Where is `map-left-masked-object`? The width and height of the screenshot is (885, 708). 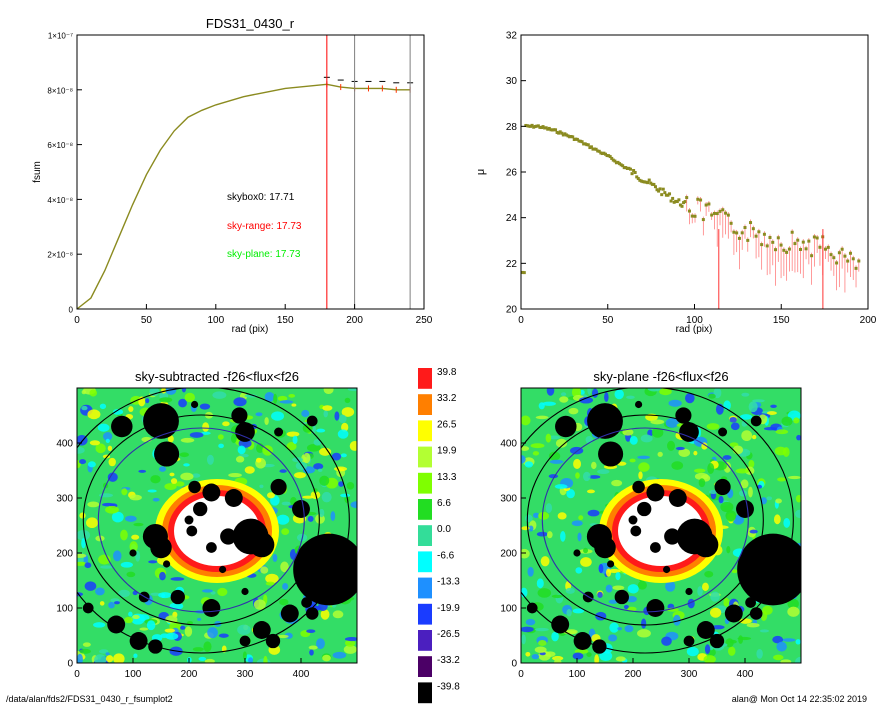
map-left-masked-object is located at coordinates (245, 641).